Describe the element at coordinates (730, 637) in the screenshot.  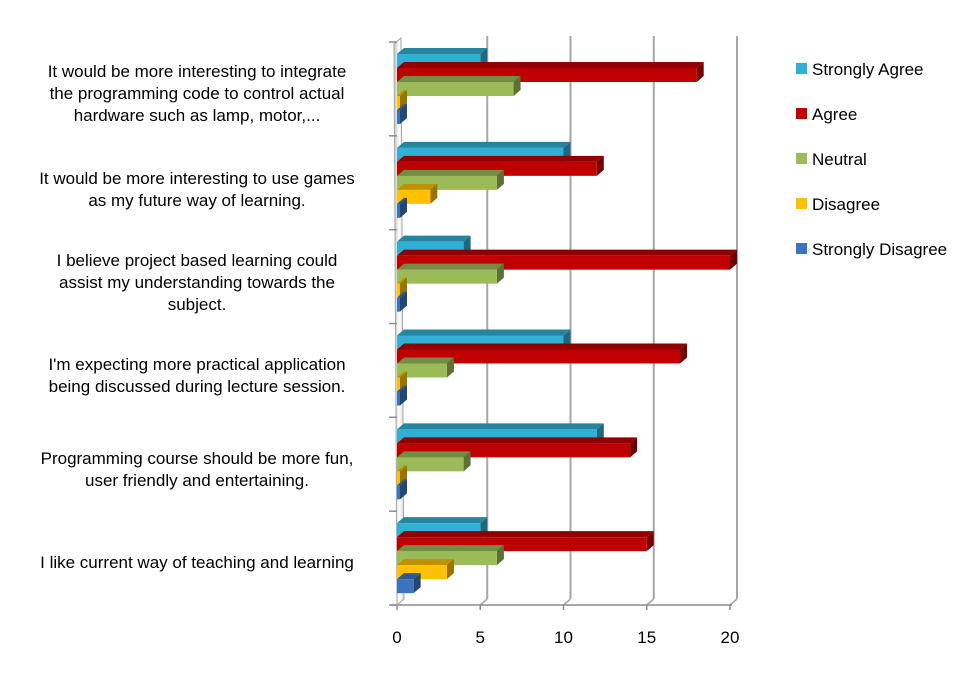
I see `x-tick-label: 20` at that location.